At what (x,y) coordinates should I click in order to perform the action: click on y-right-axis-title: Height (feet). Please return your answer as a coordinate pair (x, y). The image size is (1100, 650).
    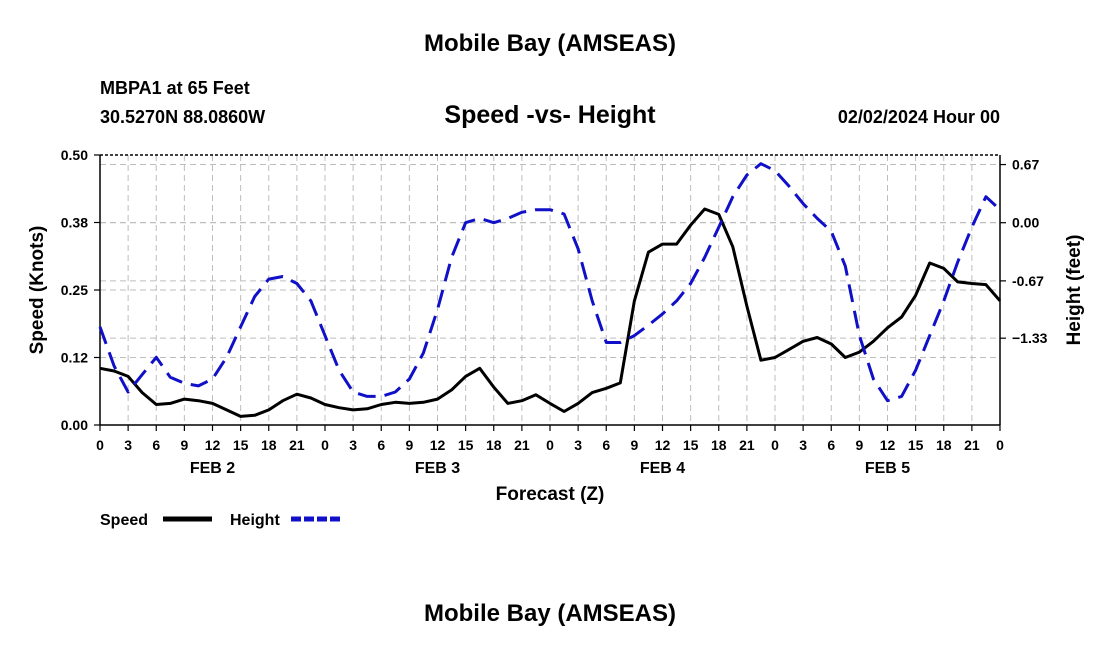
    Looking at the image, I should click on (1074, 290).